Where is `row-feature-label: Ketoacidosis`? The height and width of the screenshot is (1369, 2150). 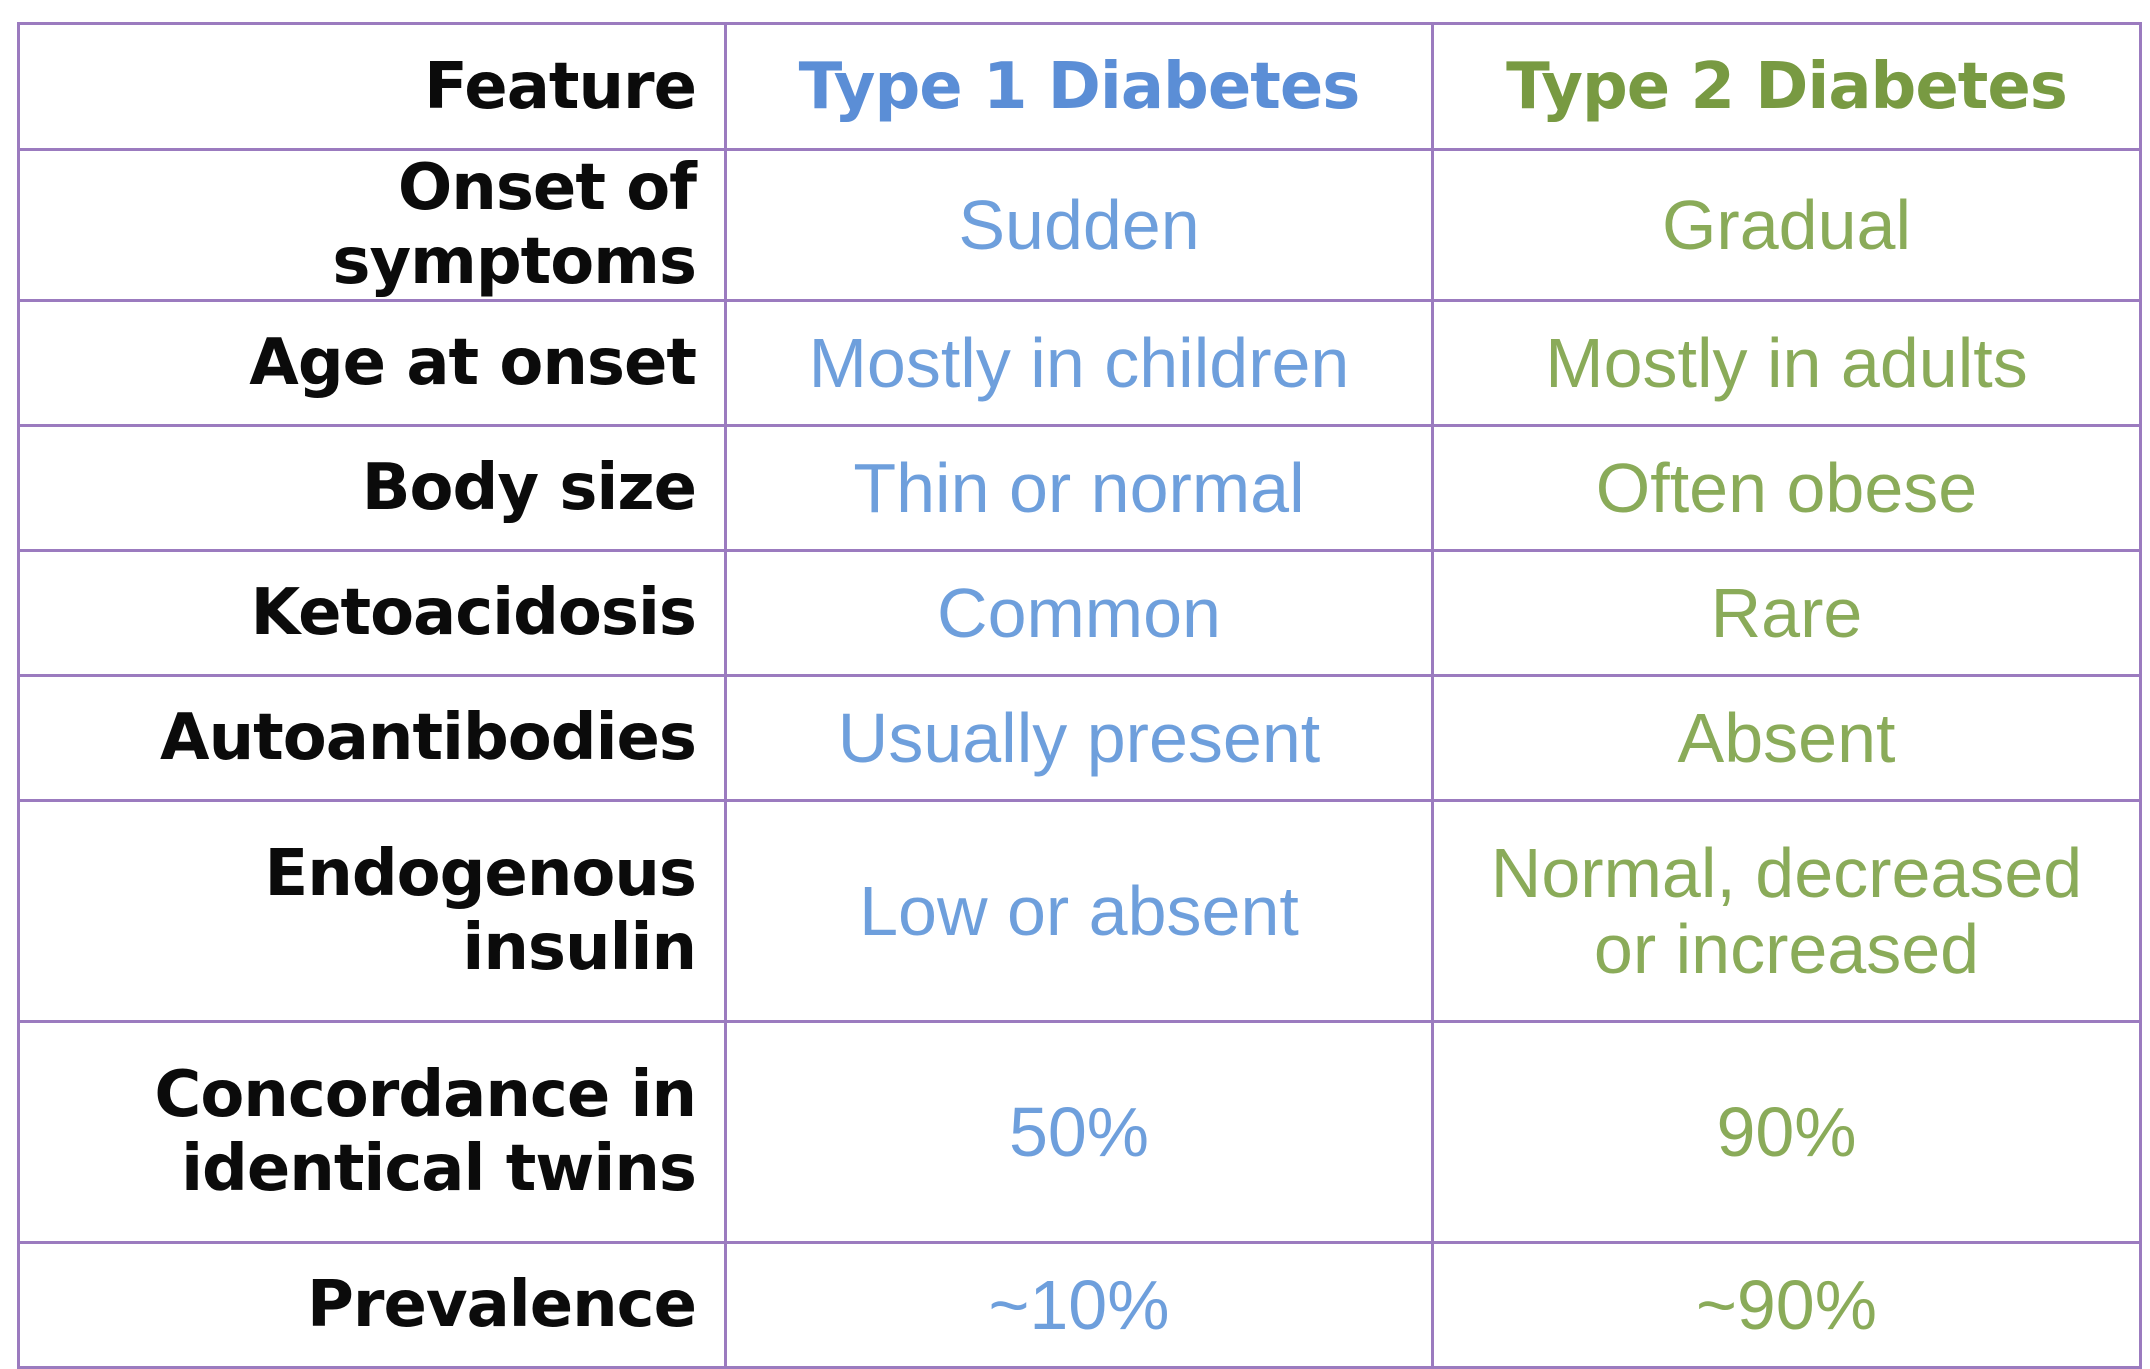 row-feature-label: Ketoacidosis is located at coordinates (372, 613).